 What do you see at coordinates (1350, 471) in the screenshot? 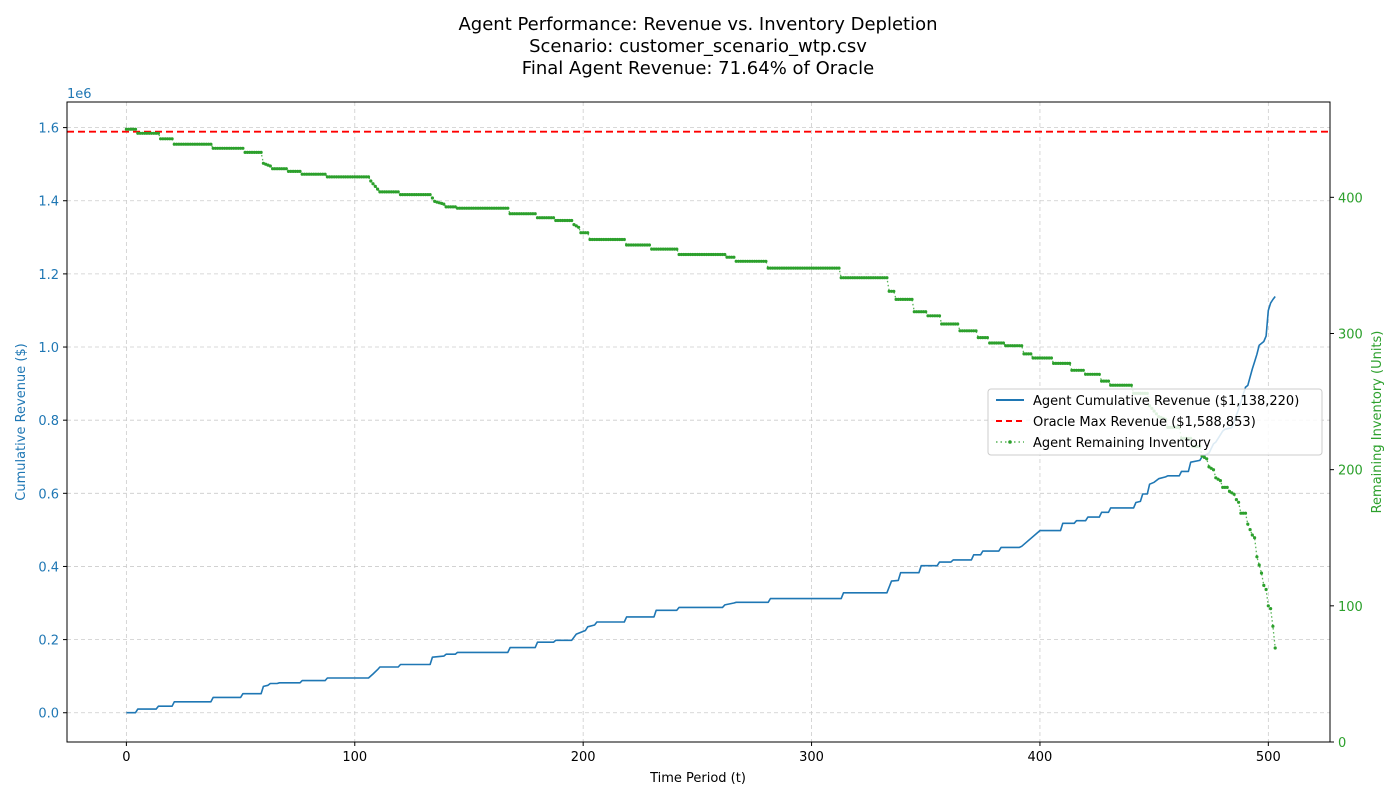
I see `right-tick-label: 200` at bounding box center [1350, 471].